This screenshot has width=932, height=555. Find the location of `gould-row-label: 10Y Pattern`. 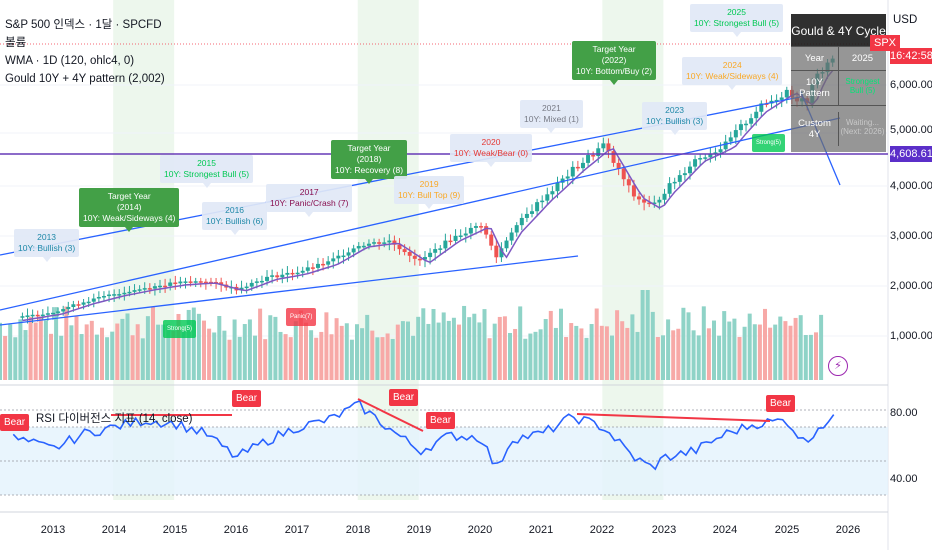

gould-row-label: 10Y Pattern is located at coordinates (815, 88).